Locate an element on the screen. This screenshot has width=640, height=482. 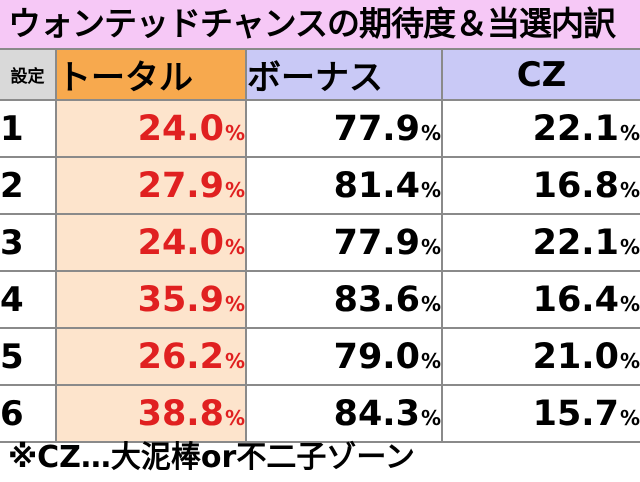
bonus-value: 84.3 is located at coordinates (376, 413).